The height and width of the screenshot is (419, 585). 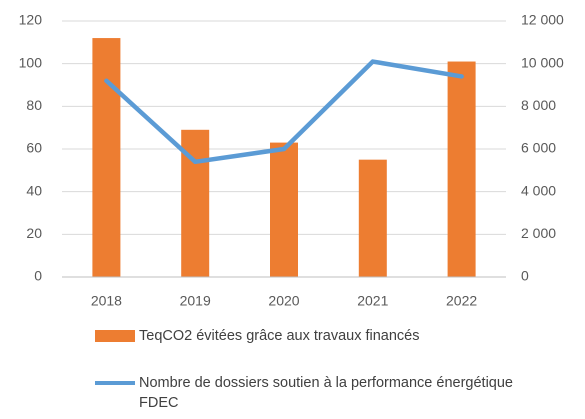 I want to click on y2-tick-label: 10 000, so click(x=542, y=62).